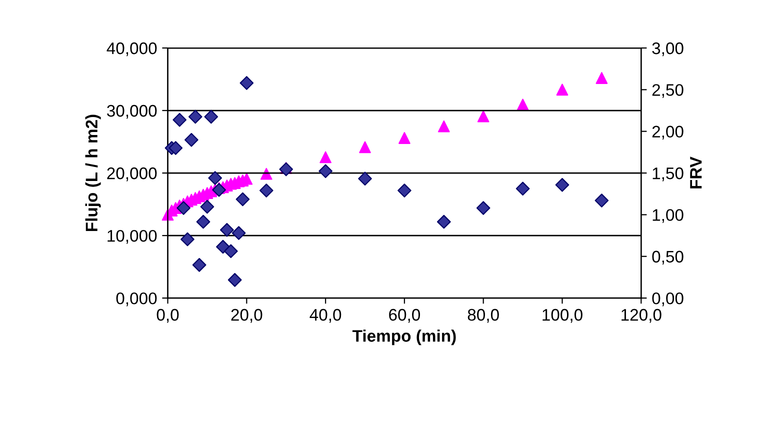 The width and height of the screenshot is (766, 421). Describe the element at coordinates (93, 173) in the screenshot. I see `y-axis-title: Flujo (L / h m2)` at that location.